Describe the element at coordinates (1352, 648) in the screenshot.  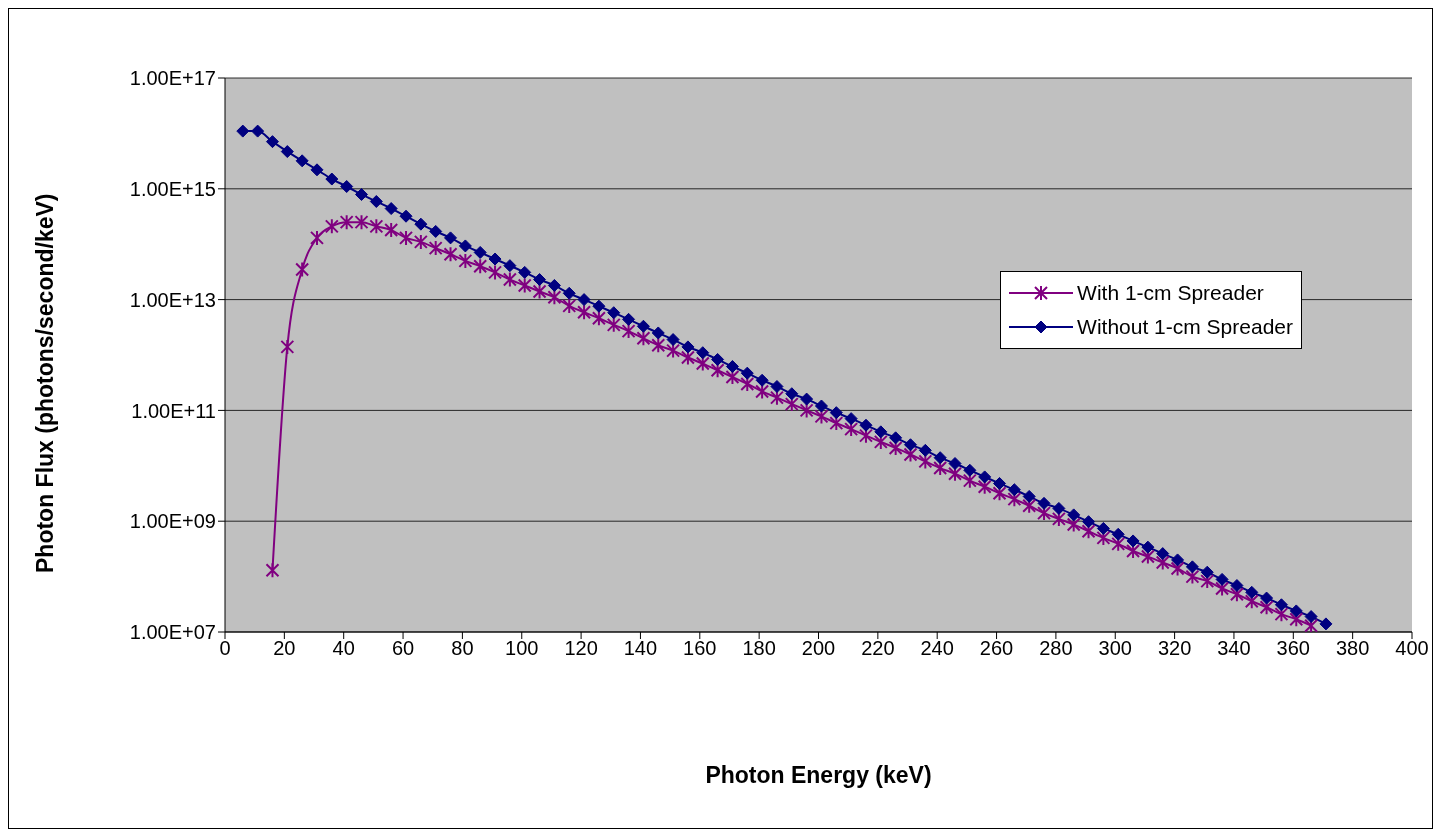
I see `x-tick-label: 380` at that location.